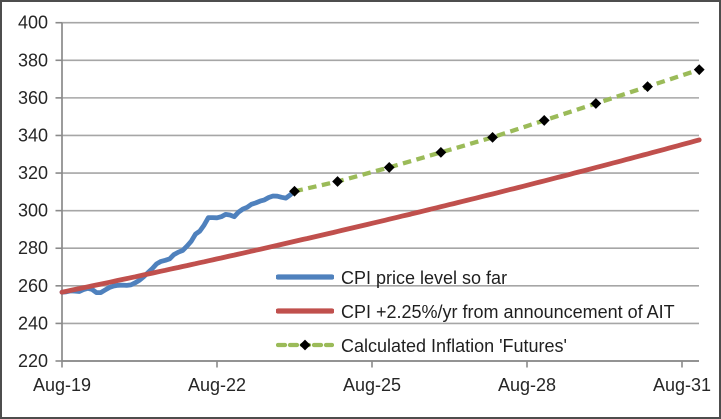 This screenshot has width=721, height=419. What do you see at coordinates (62, 385) in the screenshot?
I see `x-axis-label: Aug-19` at bounding box center [62, 385].